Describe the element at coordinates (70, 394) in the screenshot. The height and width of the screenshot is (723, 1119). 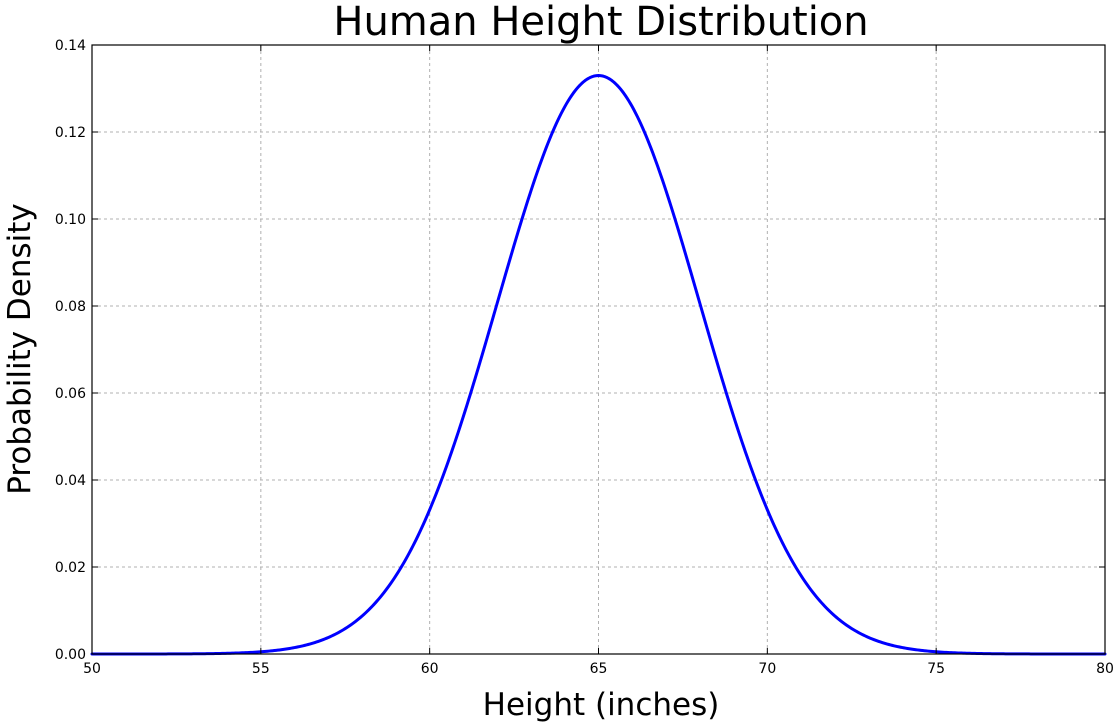
I see `y-tick-label: 0.06` at that location.